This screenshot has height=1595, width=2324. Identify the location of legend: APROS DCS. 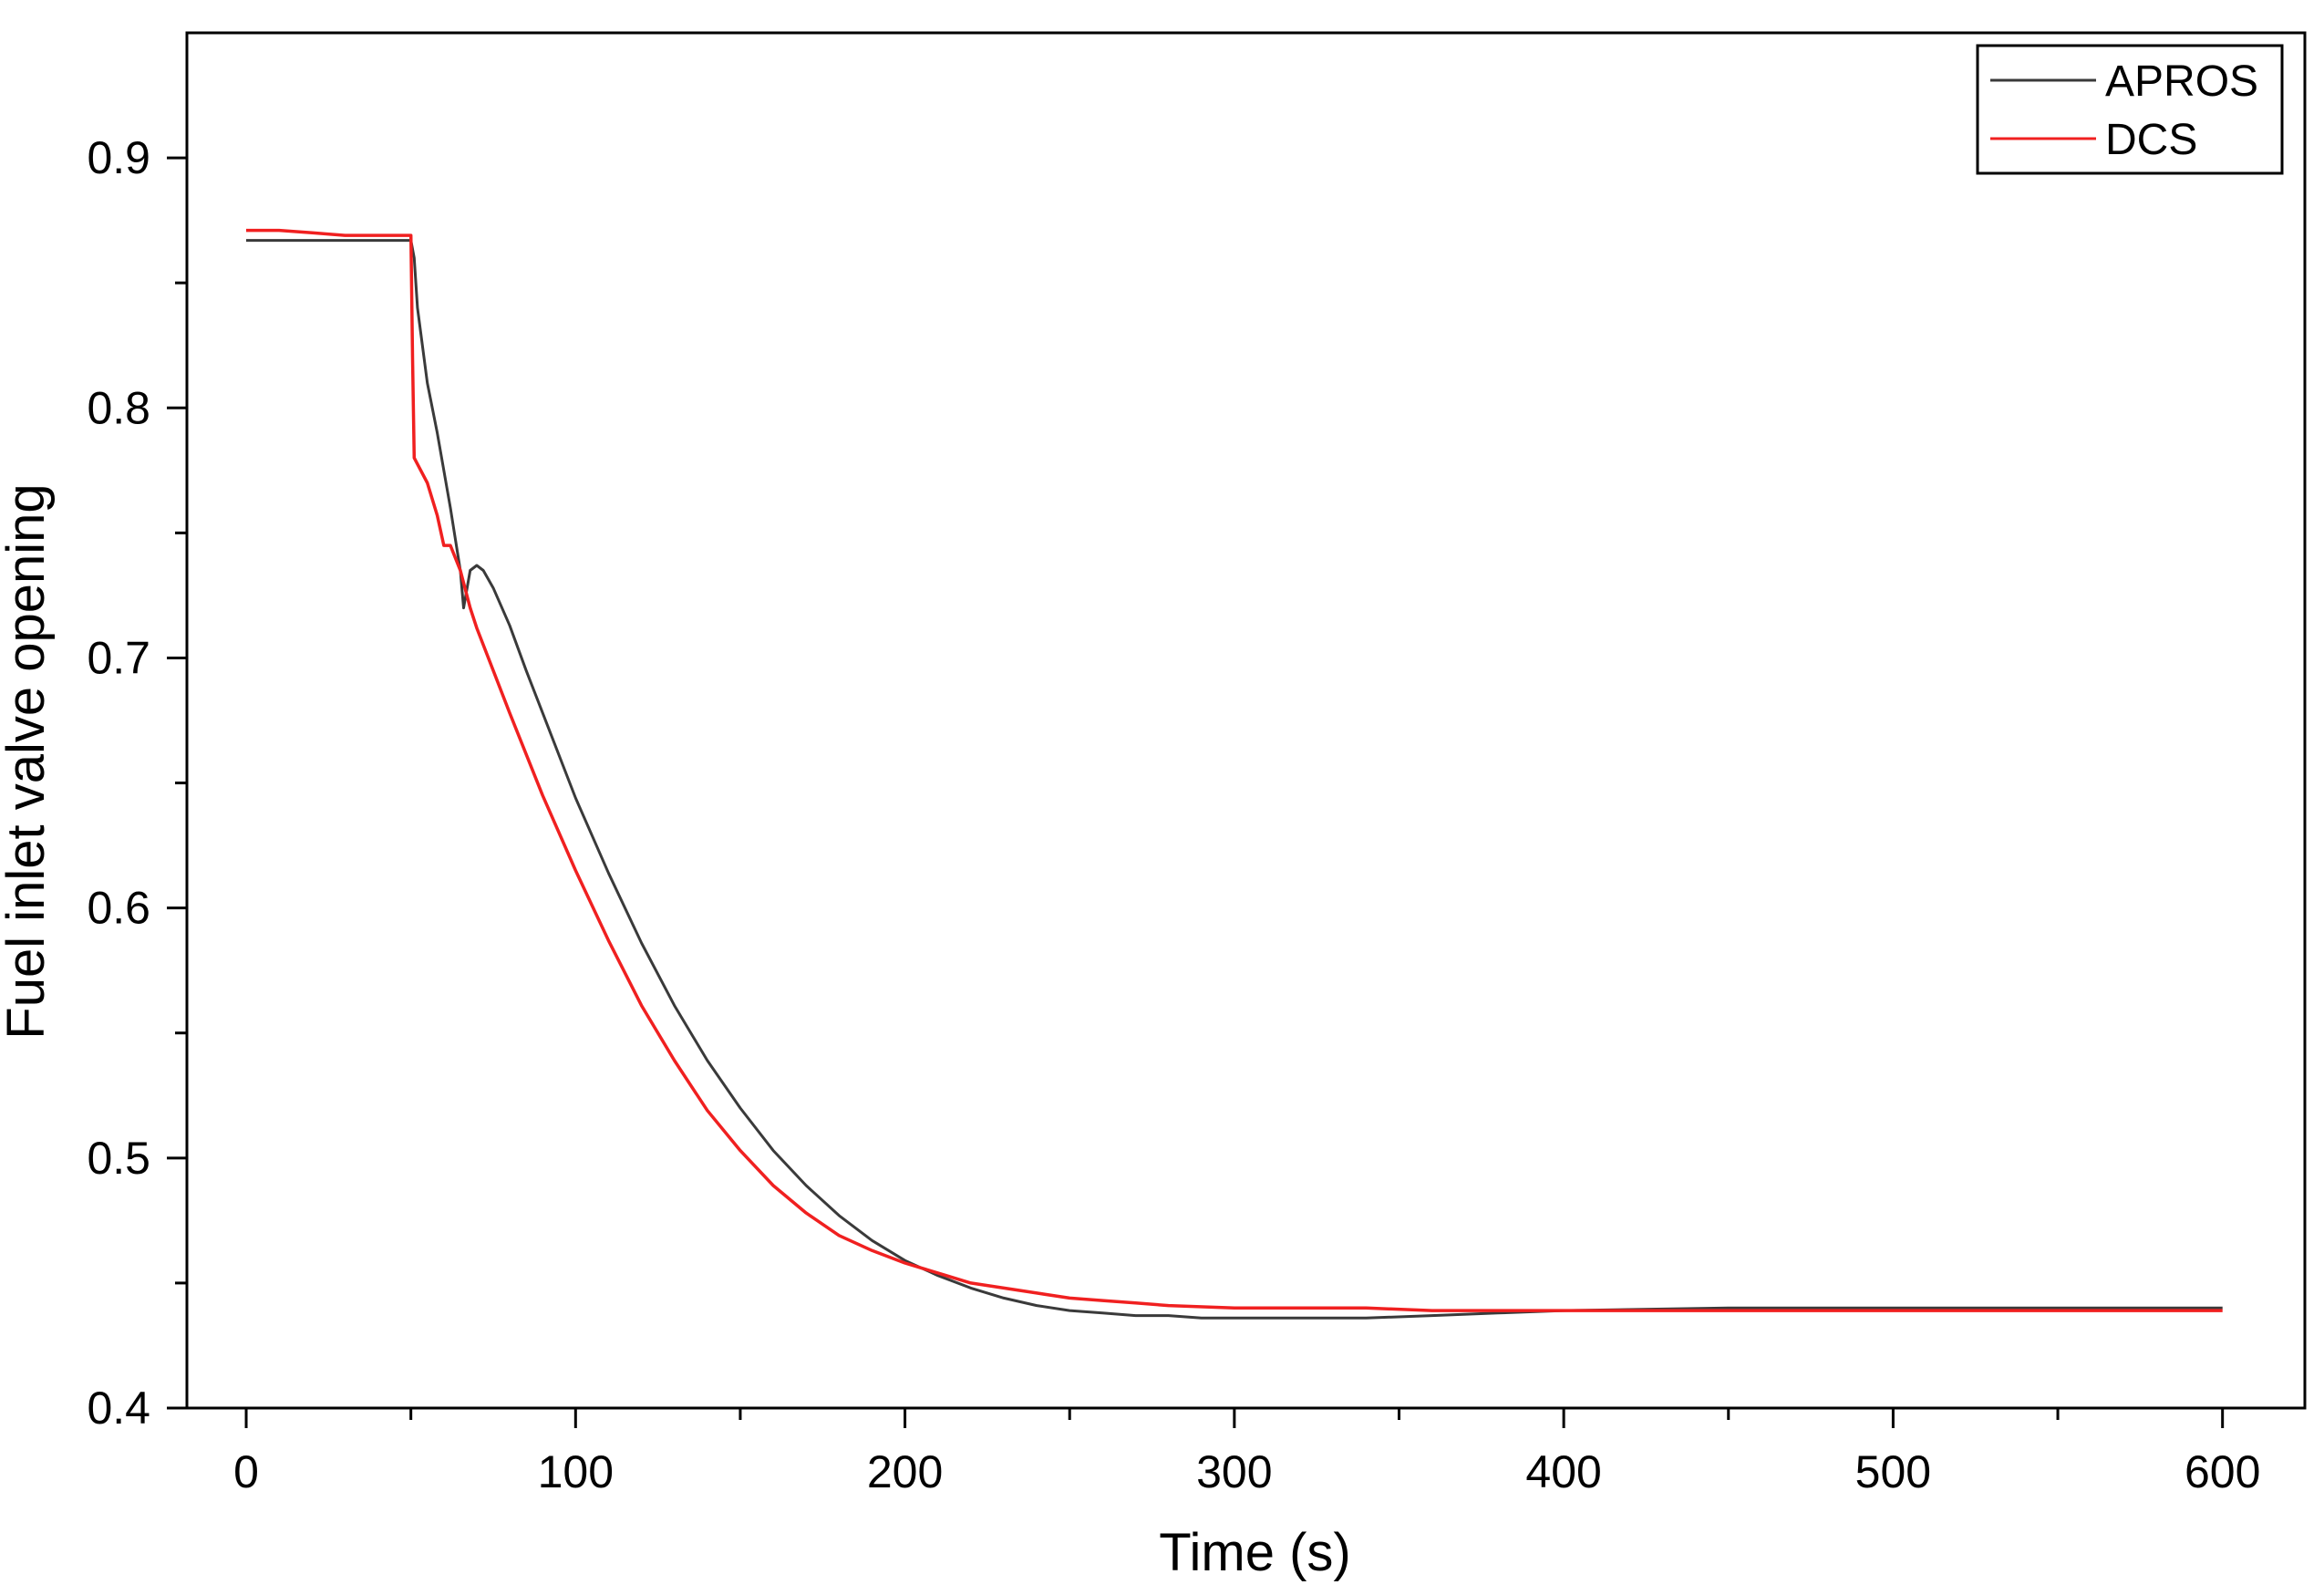
(2130, 109).